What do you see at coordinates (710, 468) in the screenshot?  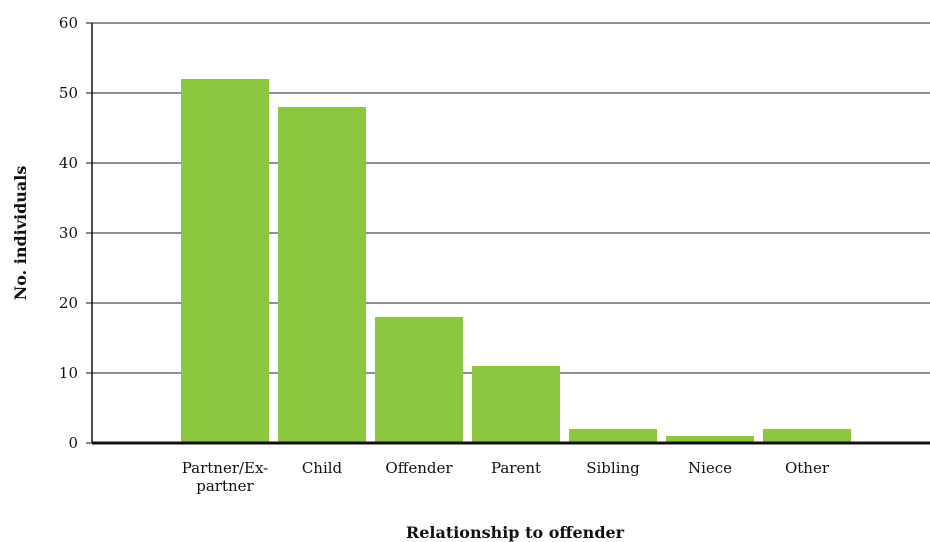 I see `x-category-label: Niece` at bounding box center [710, 468].